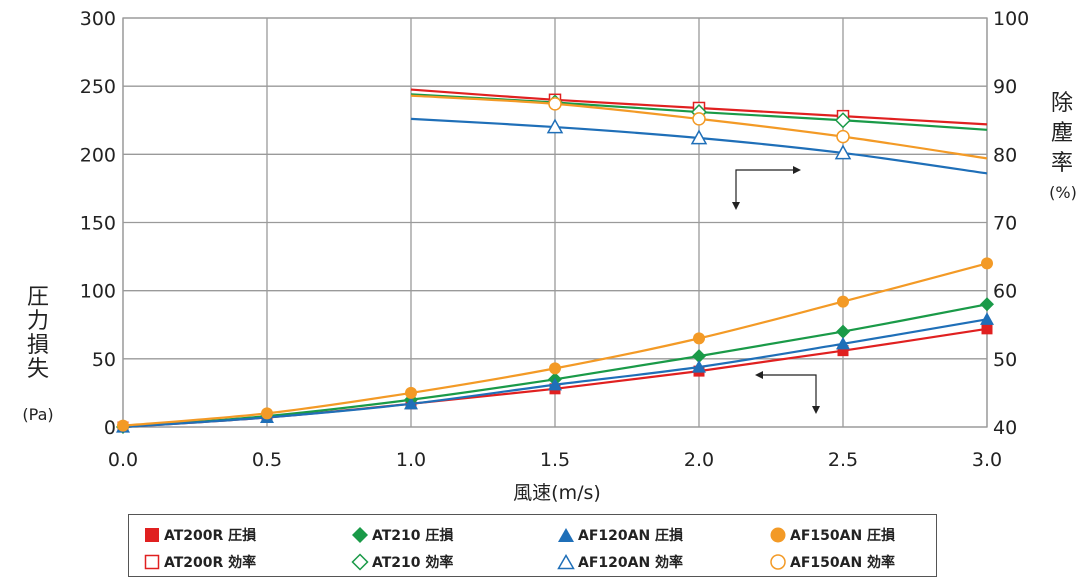  What do you see at coordinates (210, 536) in the screenshot?
I see `legend-label: AT200R 圧損` at bounding box center [210, 536].